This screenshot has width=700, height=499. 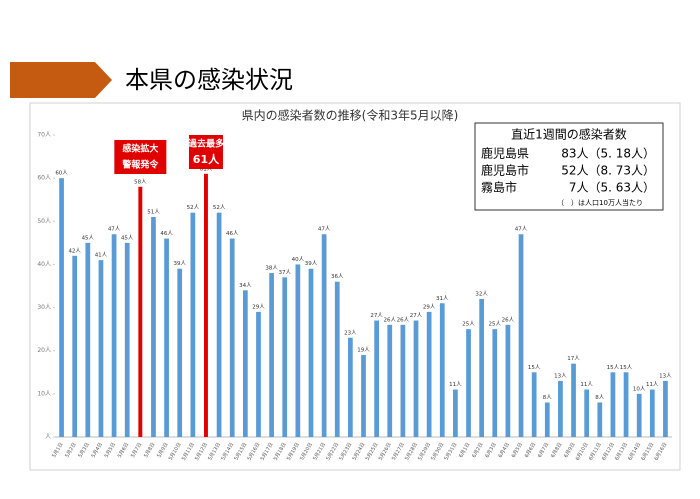 What do you see at coordinates (219, 207) in the screenshot?
I see `data-label: 52人` at bounding box center [219, 207].